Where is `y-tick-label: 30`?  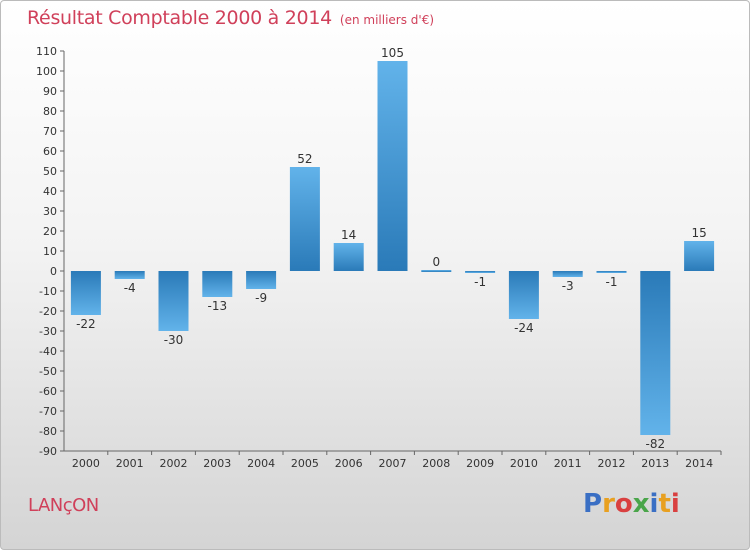
y-tick-label: 30 is located at coordinates (50, 211).